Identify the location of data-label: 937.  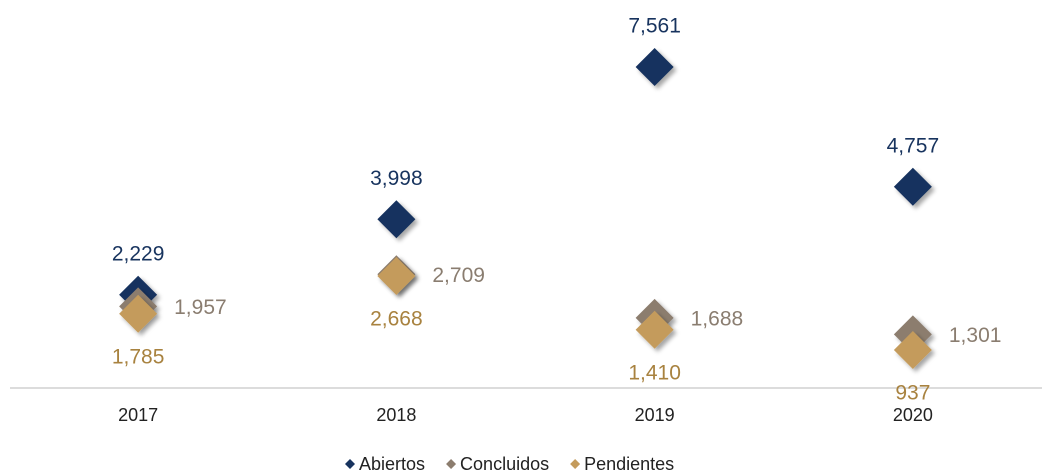
(912, 393).